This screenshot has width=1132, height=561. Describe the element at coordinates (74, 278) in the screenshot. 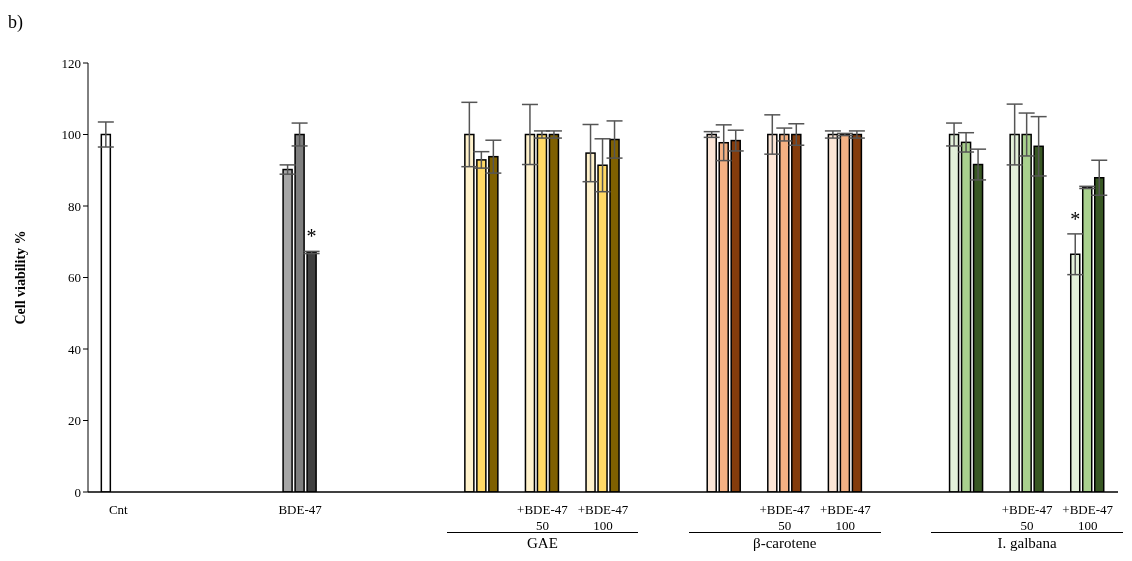

I see `y-tick-label: 60` at that location.